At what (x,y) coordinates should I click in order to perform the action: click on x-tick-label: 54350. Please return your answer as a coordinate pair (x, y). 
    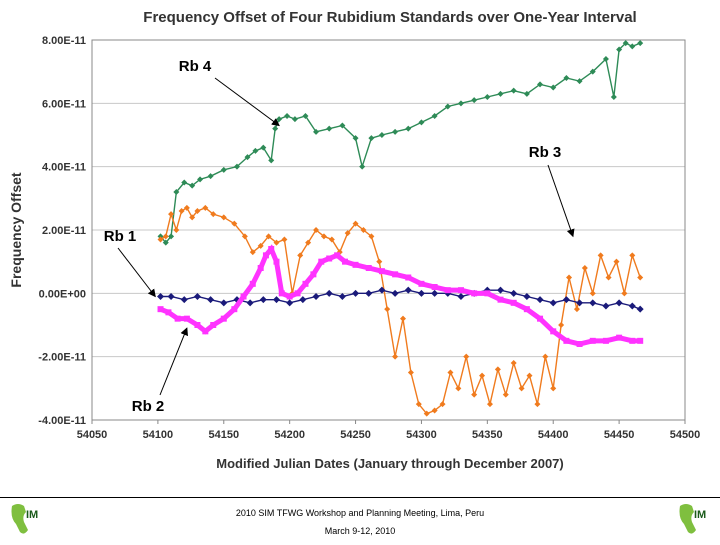
    Looking at the image, I should click on (487, 435).